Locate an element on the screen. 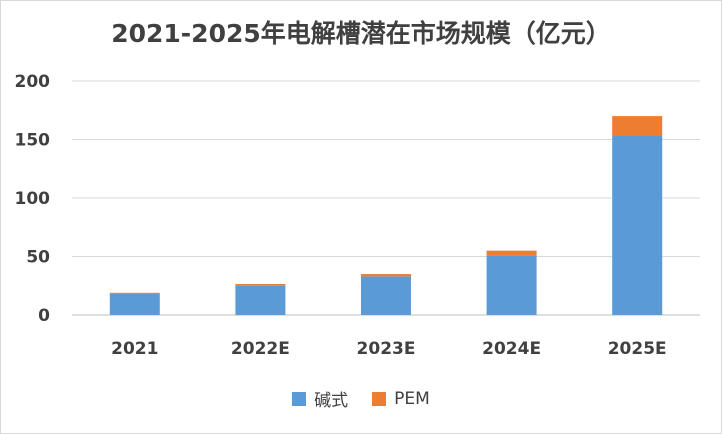 Image resolution: width=722 pixels, height=434 pixels. y-tick-label: 50 is located at coordinates (38, 258).